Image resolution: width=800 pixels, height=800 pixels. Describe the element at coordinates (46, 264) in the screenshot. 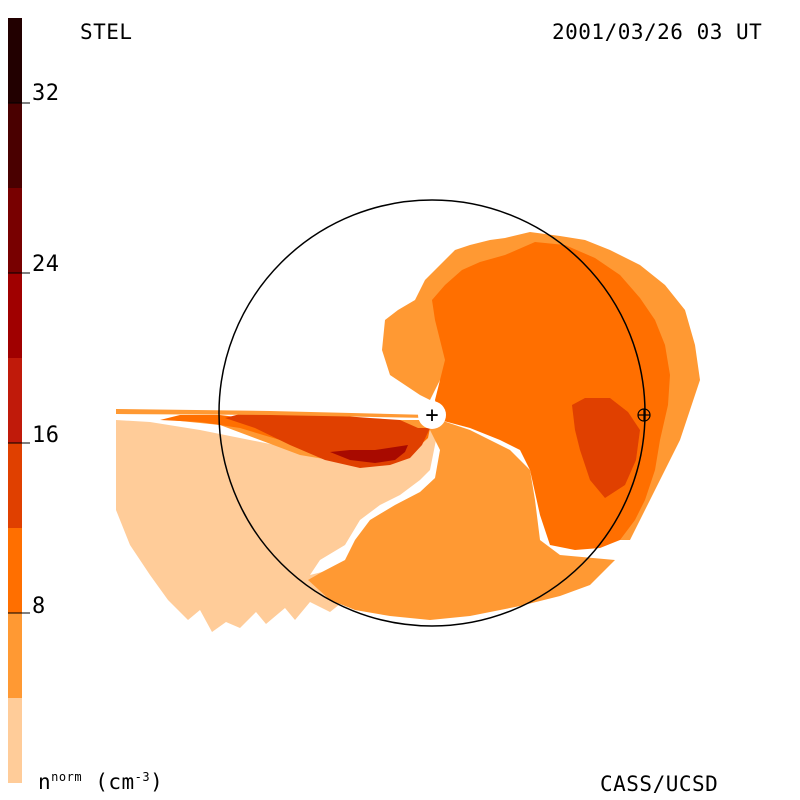

I see `colorbar-tick-24: 24` at that location.